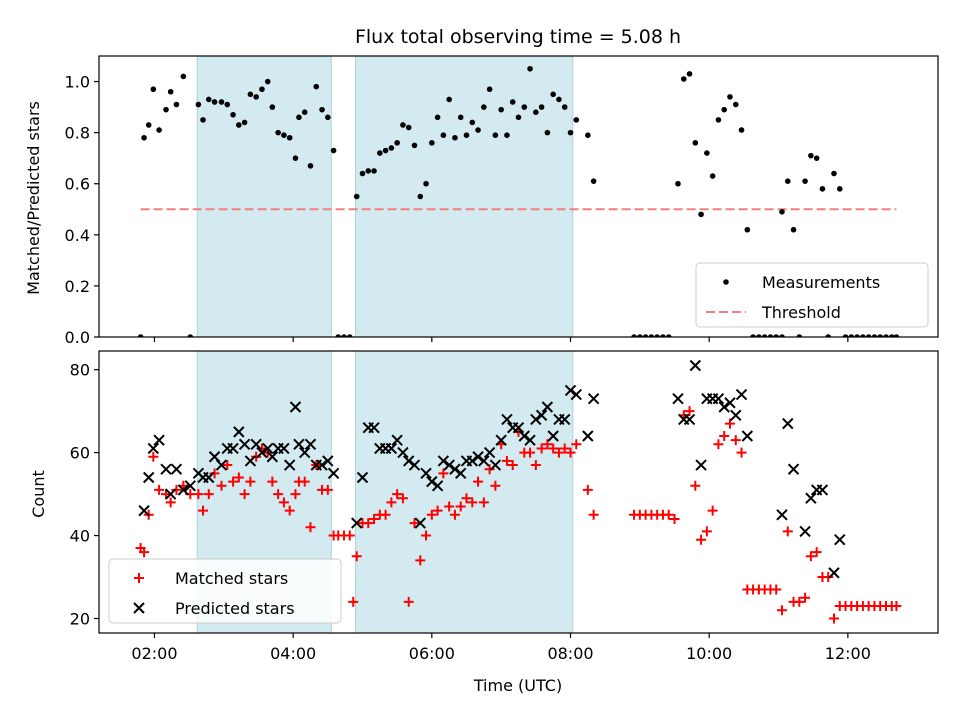  I want to click on legend-label: Threshold, so click(801, 312).